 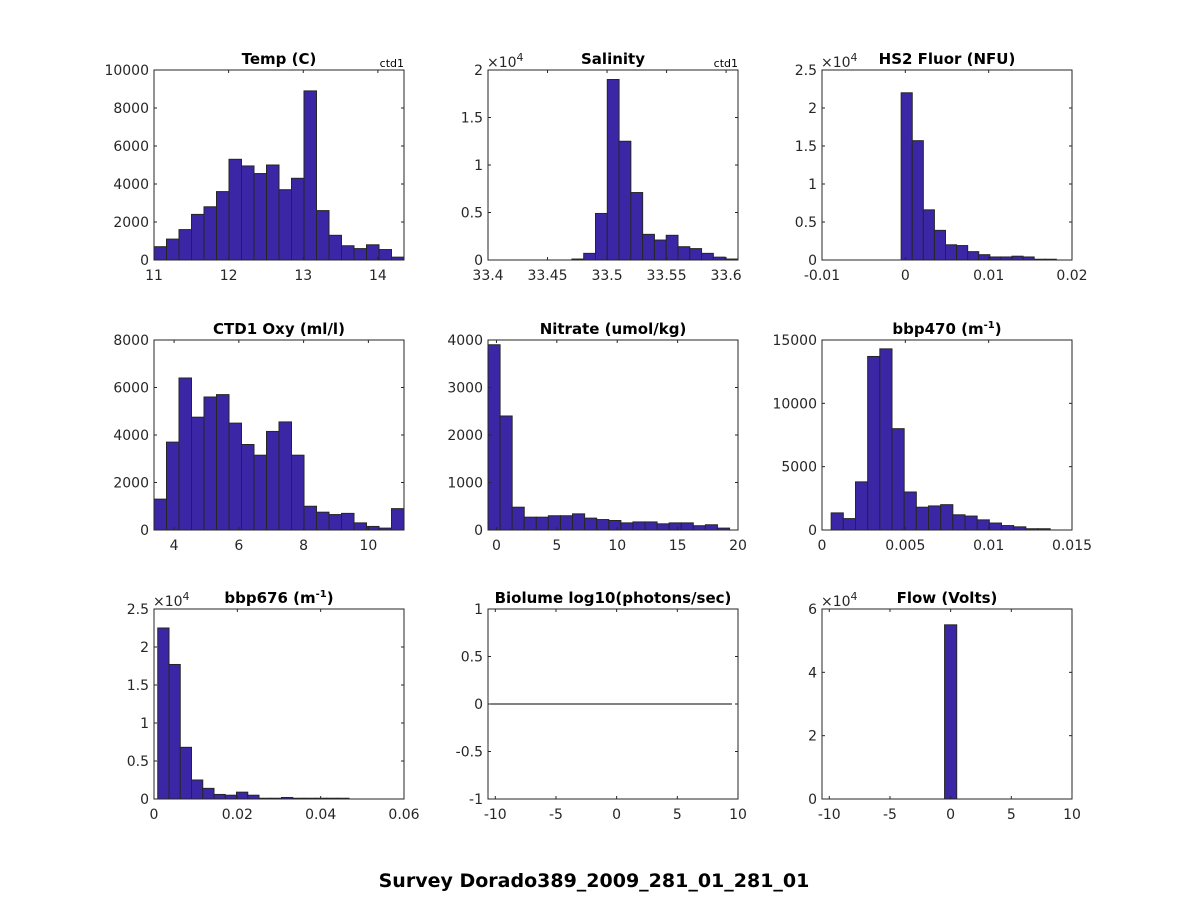 What do you see at coordinates (279, 59) in the screenshot?
I see `subplot-title: Temp (C)` at bounding box center [279, 59].